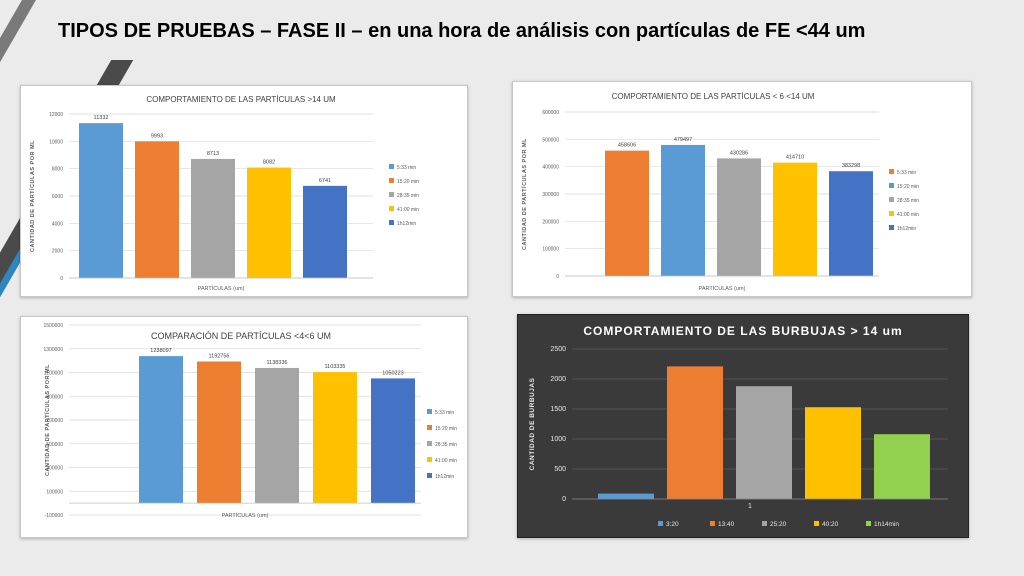 The image size is (1024, 576). Describe the element at coordinates (241, 99) in the screenshot. I see `chart-title: COMPORTAMIENTO DE LAS PARTÍCULAS >14 UM` at that location.